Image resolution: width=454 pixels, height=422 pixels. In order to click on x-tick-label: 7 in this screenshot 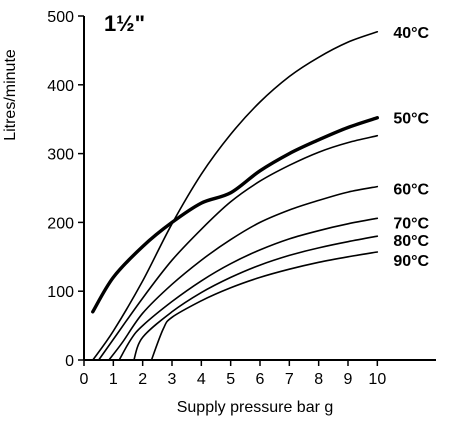, I will do `click(289, 379)`.